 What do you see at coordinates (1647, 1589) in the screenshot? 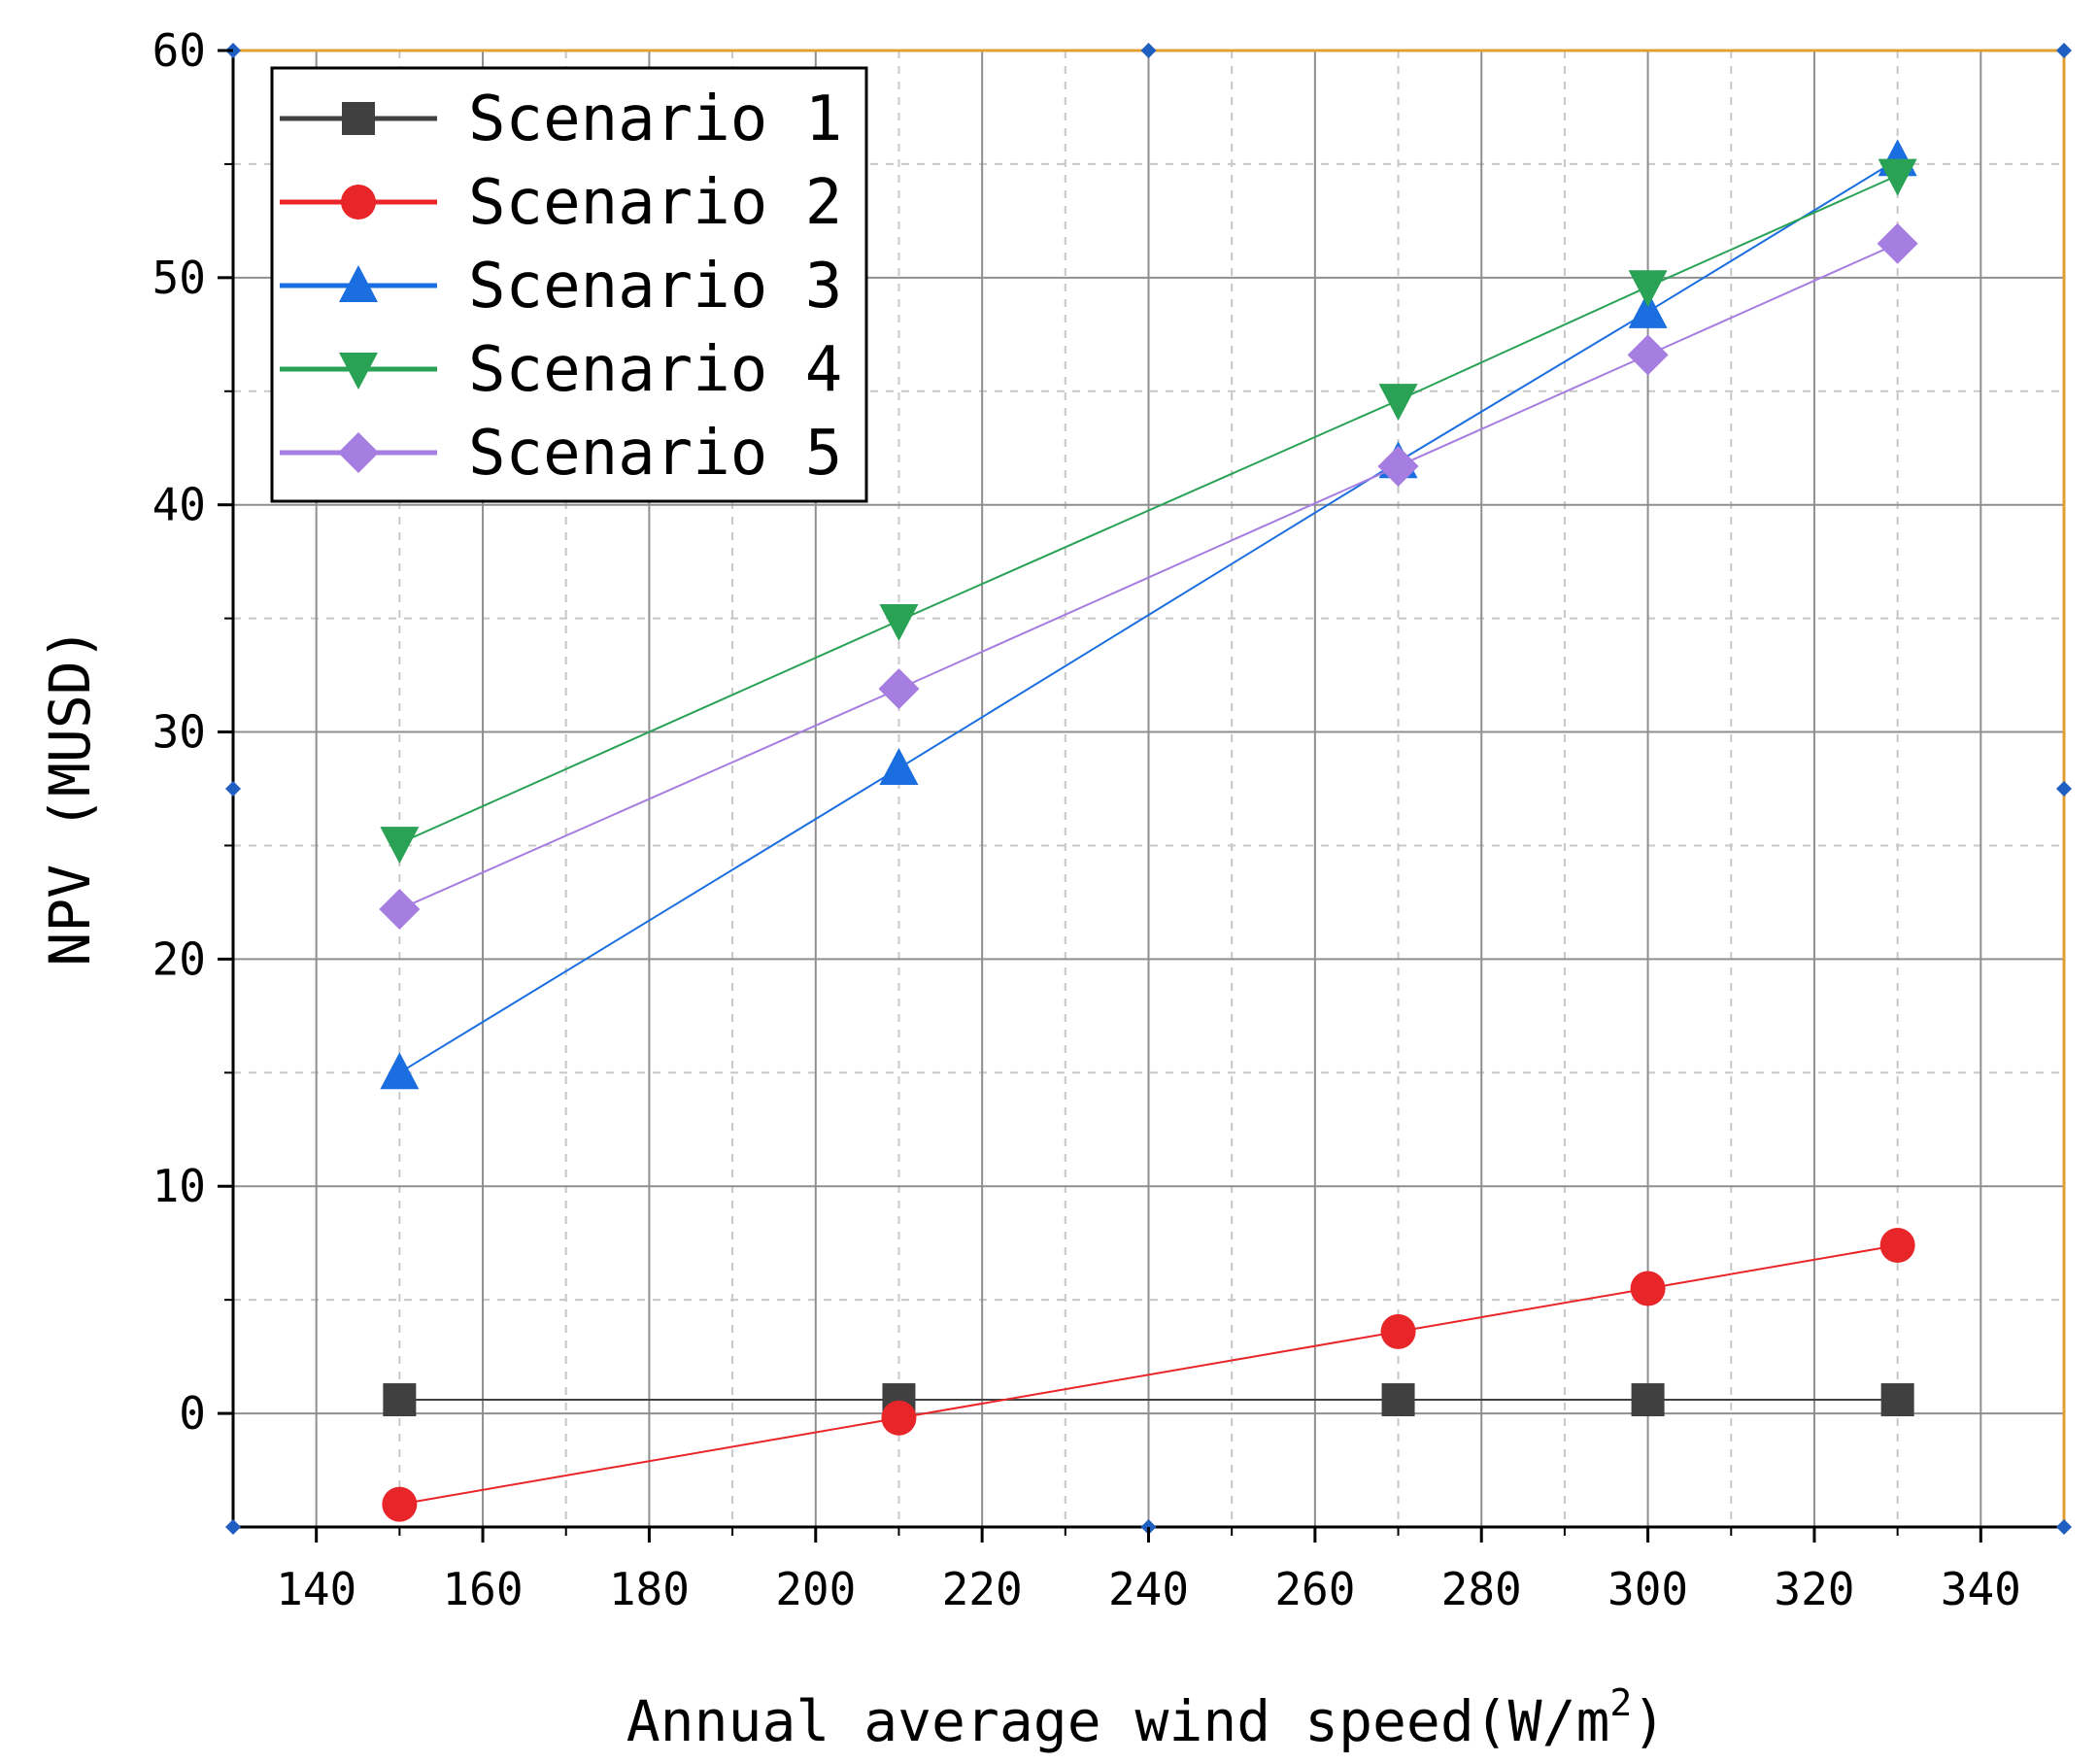
I see `x-tick-label: 300` at bounding box center [1647, 1589].